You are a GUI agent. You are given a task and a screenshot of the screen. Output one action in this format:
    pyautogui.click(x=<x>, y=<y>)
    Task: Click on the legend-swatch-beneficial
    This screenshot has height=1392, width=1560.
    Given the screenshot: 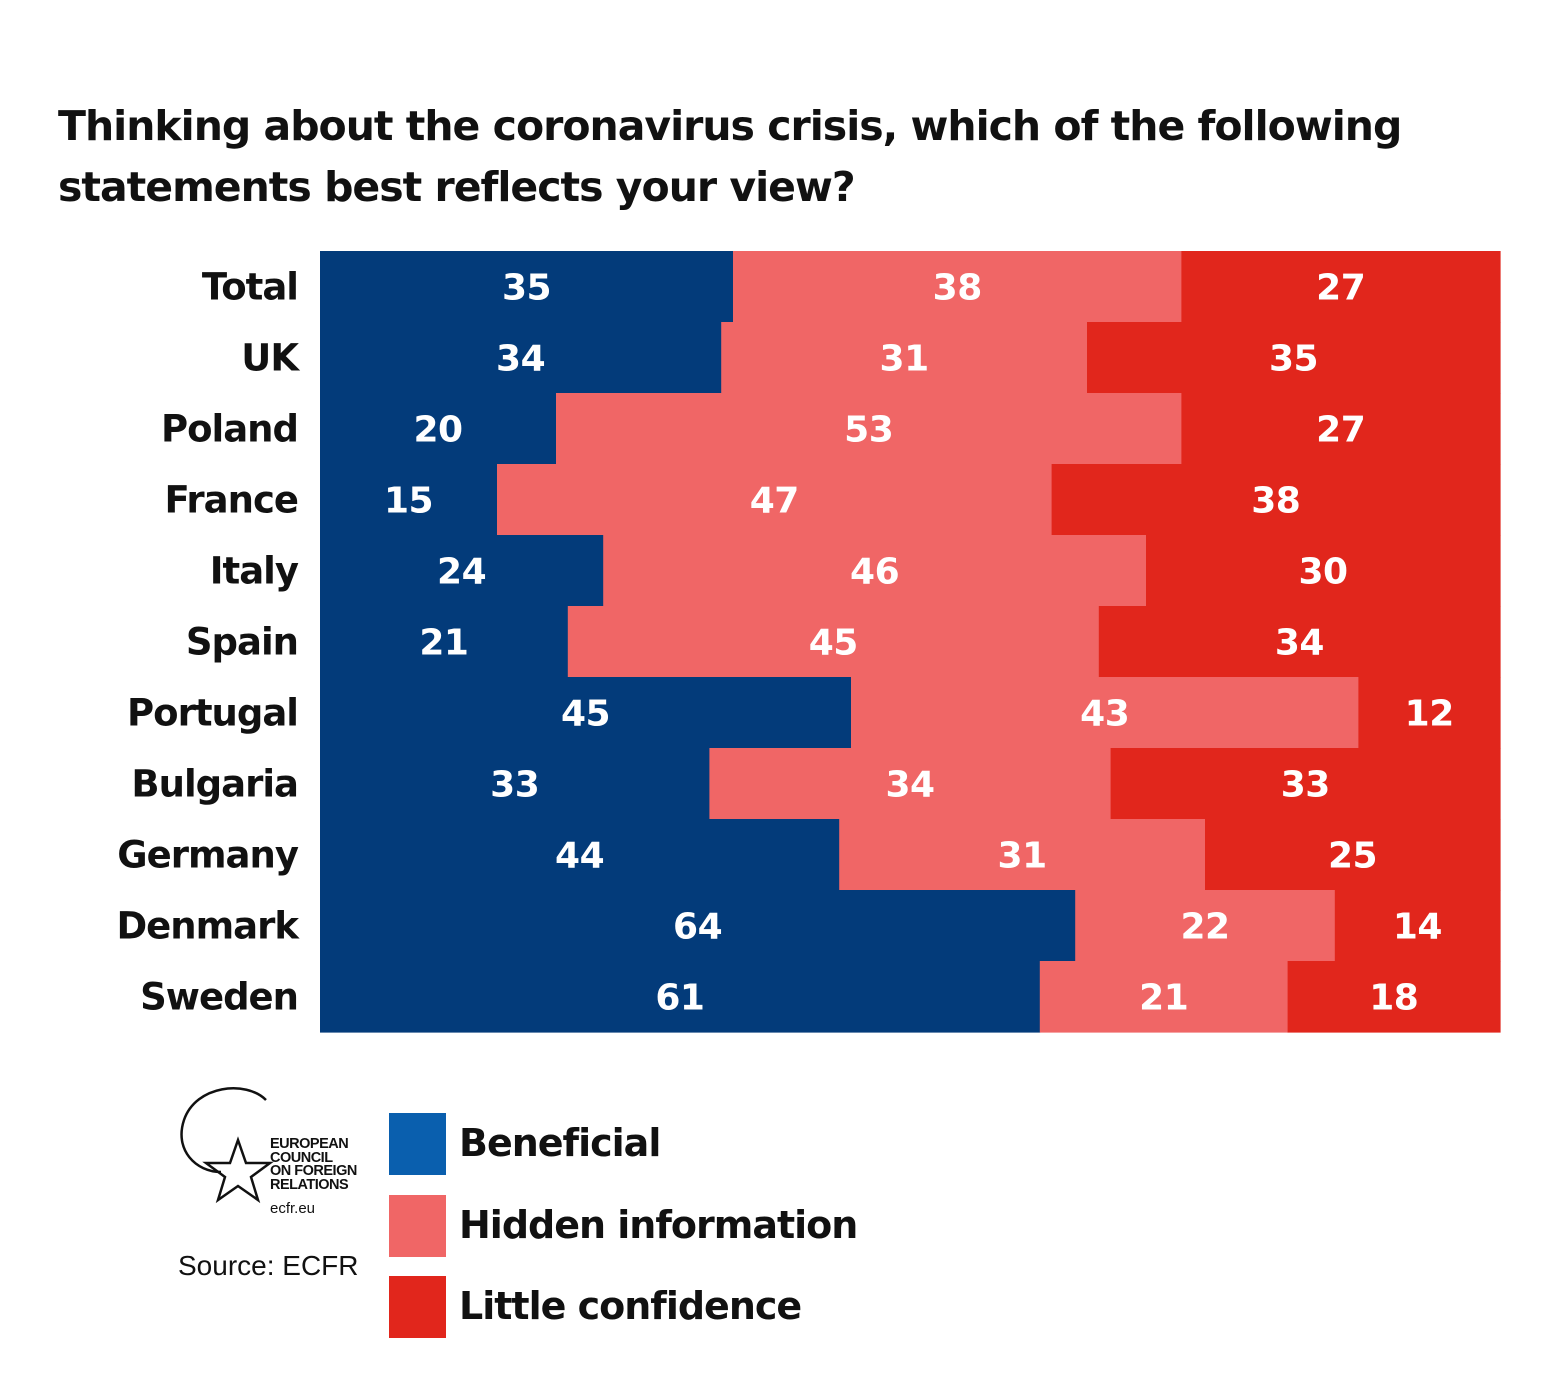 What is the action you would take?
    pyautogui.click(x=417, y=1144)
    